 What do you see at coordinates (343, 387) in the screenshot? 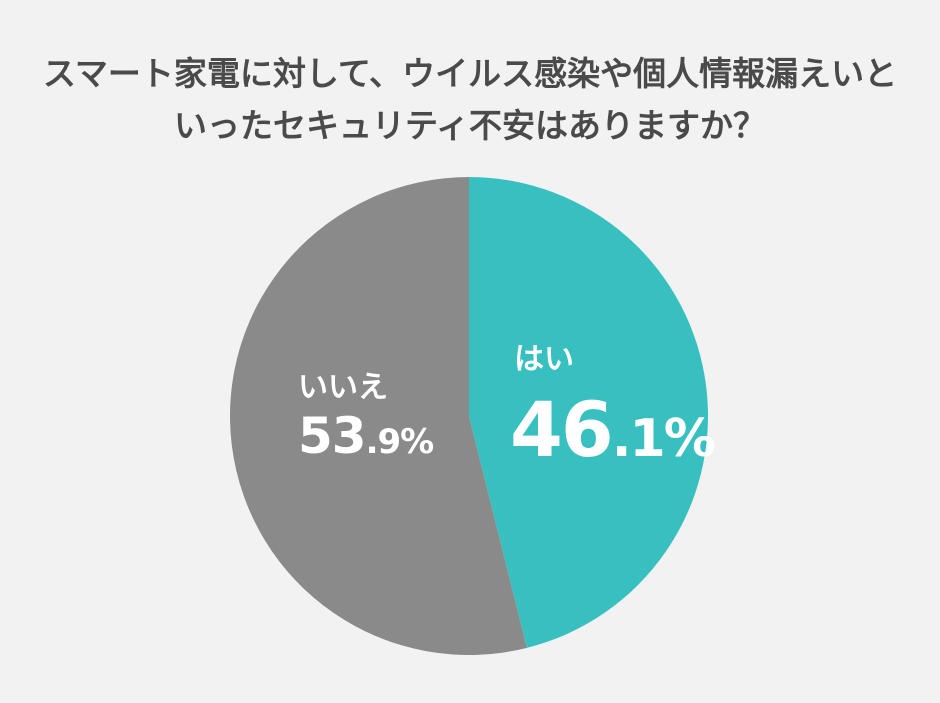
I see `slice-label-no: いいえ` at bounding box center [343, 387].